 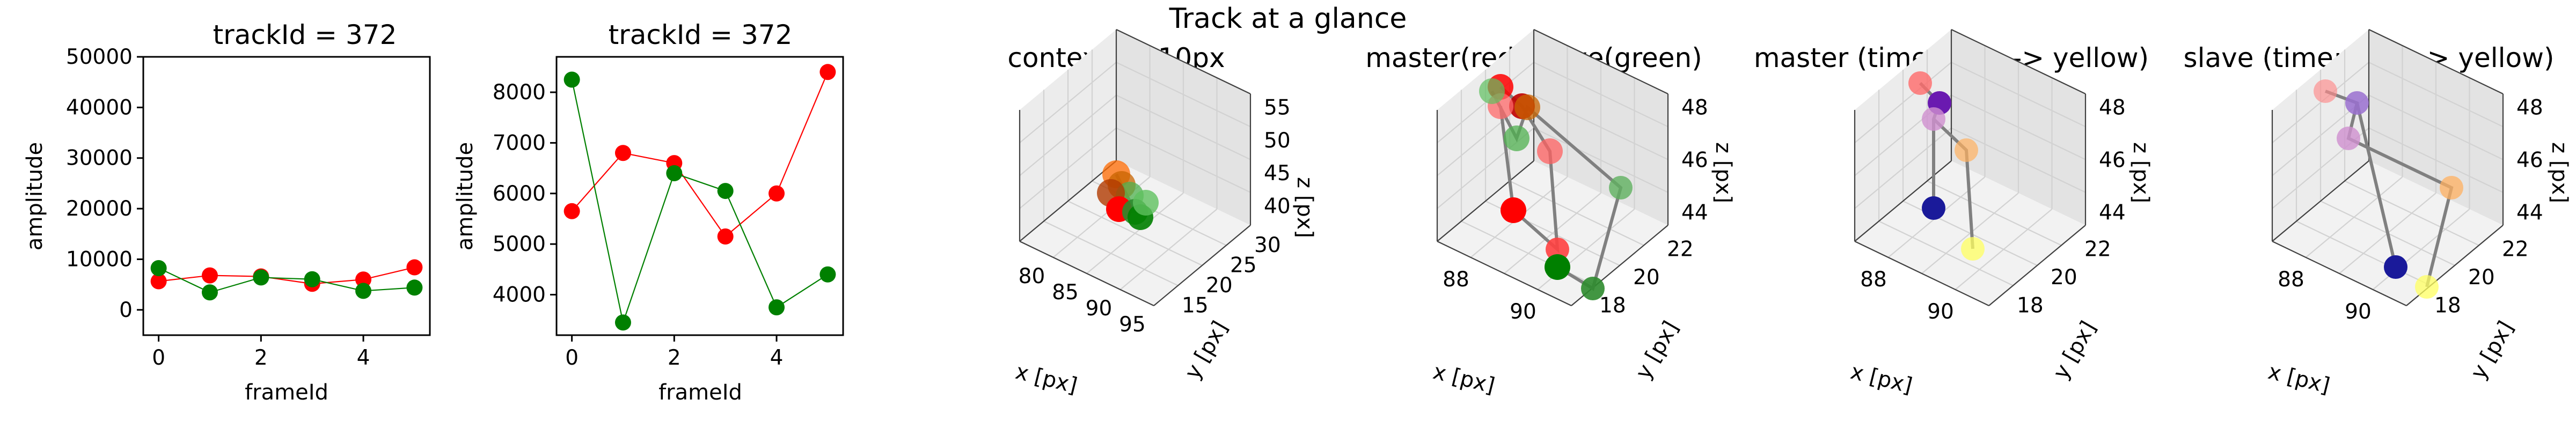 What do you see at coordinates (158, 358) in the screenshot?
I see `panel-1-xtick-label: 0` at bounding box center [158, 358].